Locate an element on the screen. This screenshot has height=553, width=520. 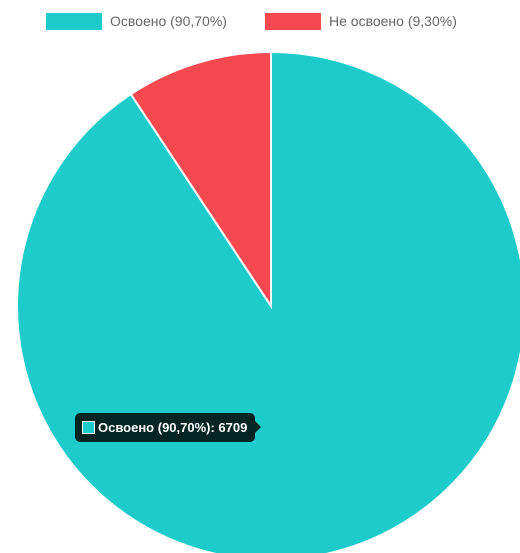
legend-item-osvoeno: Освоено (90,70%) is located at coordinates (136, 21).